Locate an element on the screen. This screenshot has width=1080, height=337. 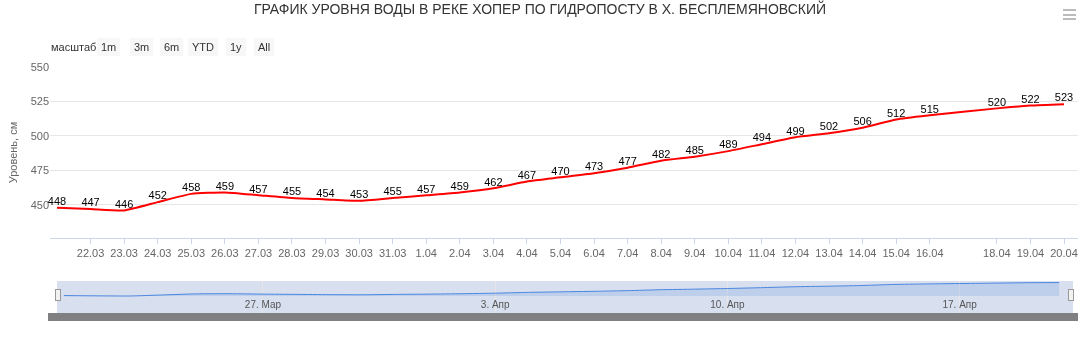
x-tick-label: 4.04 is located at coordinates (527, 253).